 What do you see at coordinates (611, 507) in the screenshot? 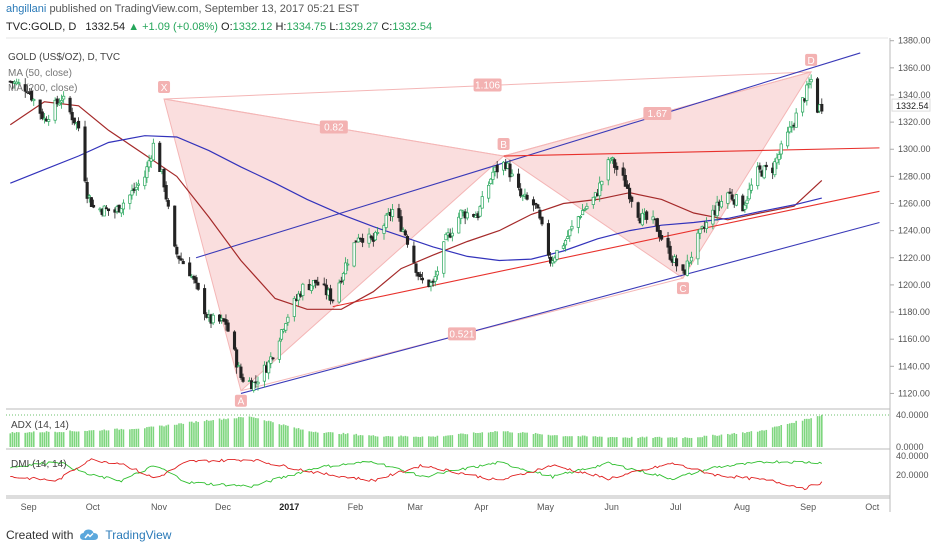
I see `x-tick-label: Jun` at bounding box center [611, 507].